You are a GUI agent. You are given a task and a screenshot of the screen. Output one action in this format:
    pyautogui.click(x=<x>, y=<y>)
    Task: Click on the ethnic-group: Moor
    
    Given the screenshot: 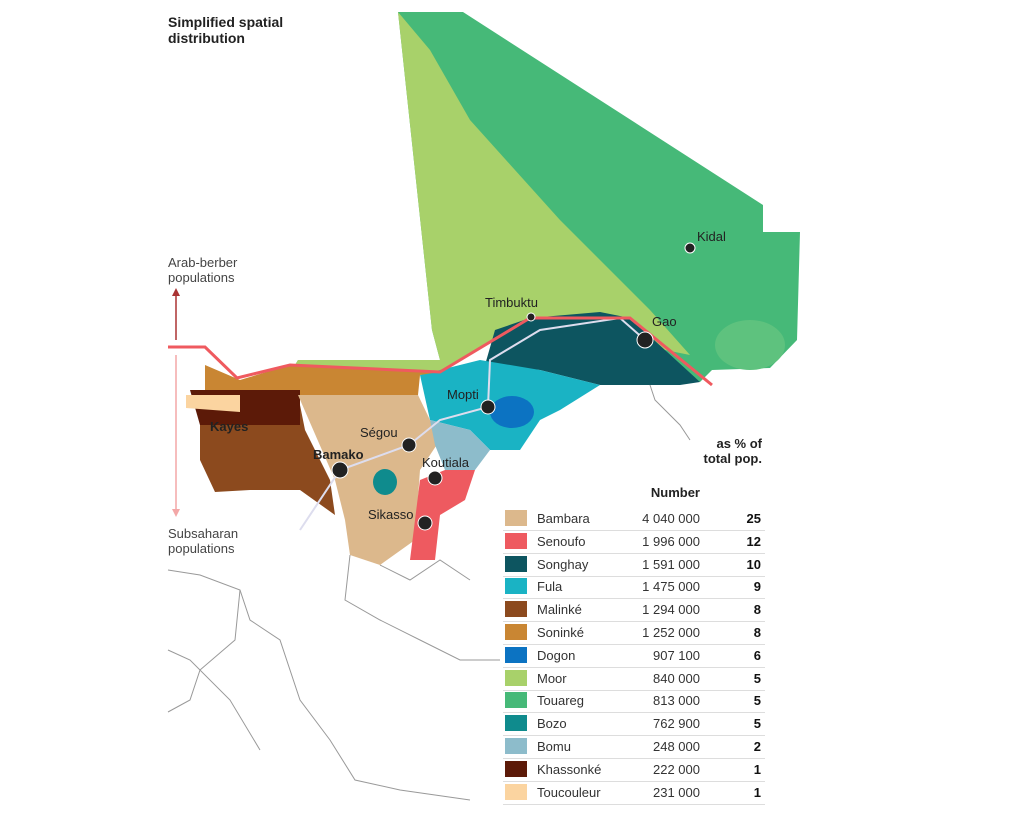 What is the action you would take?
    pyautogui.click(x=552, y=678)
    